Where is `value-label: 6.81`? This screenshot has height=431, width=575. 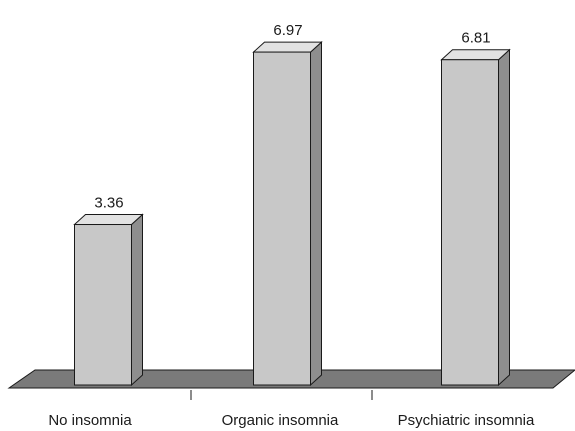
value-label: 6.81 is located at coordinates (475, 38).